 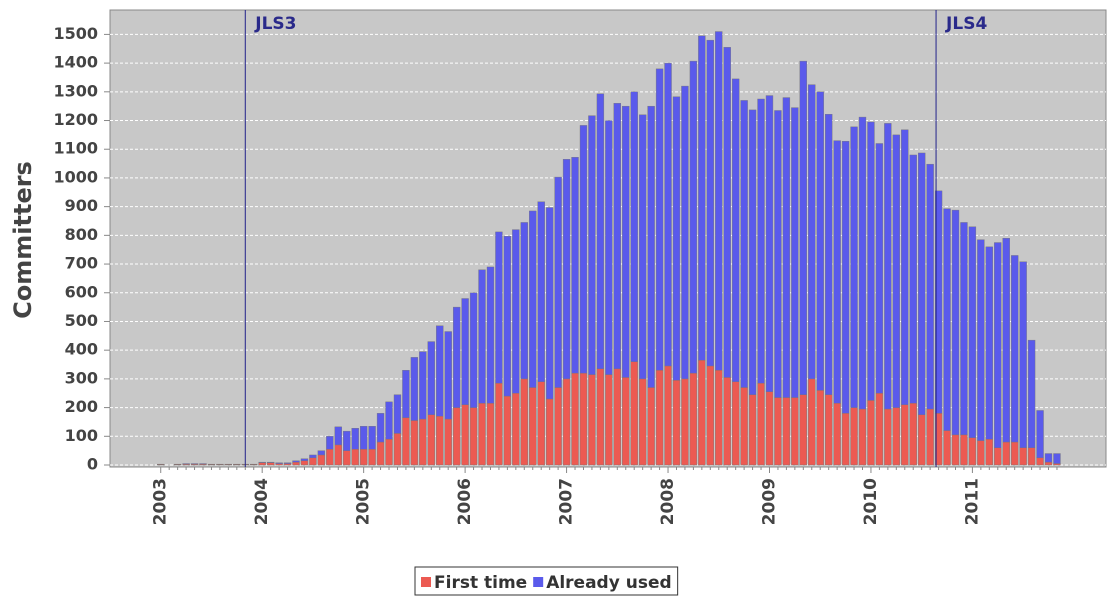 What do you see at coordinates (480, 583) in the screenshot?
I see `legend-label: First time` at bounding box center [480, 583].